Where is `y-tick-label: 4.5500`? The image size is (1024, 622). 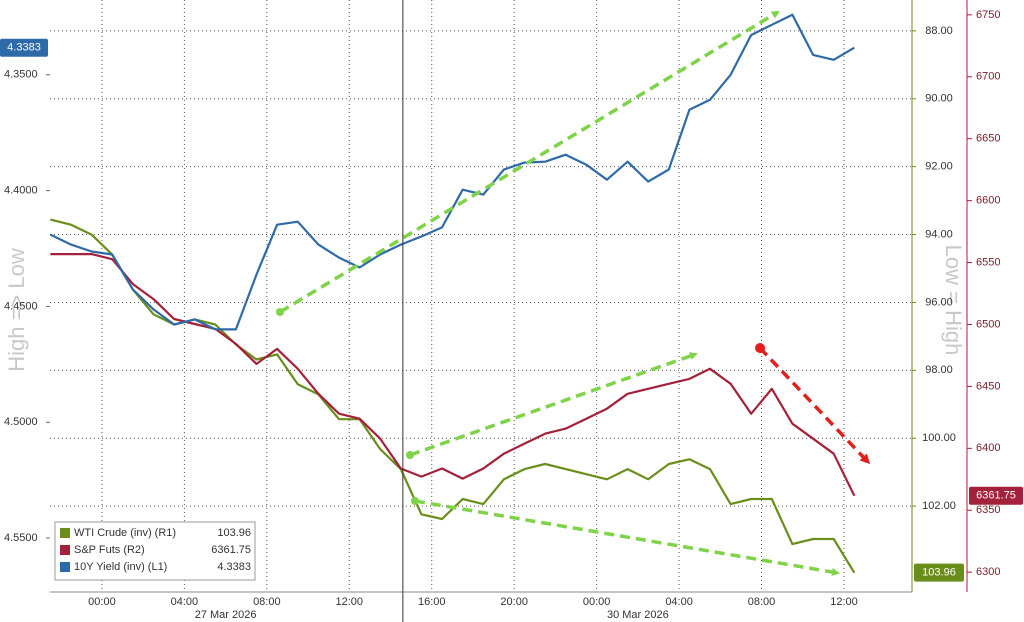
y-tick-label: 4.5500 is located at coordinates (21, 538).